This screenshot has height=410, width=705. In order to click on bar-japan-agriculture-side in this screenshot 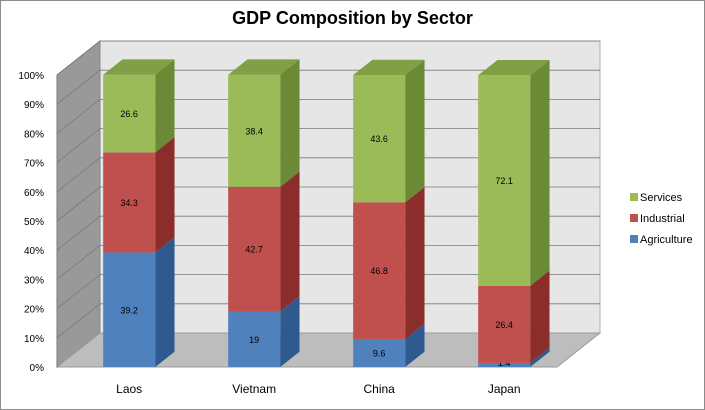, I will do `click(540, 357)`.